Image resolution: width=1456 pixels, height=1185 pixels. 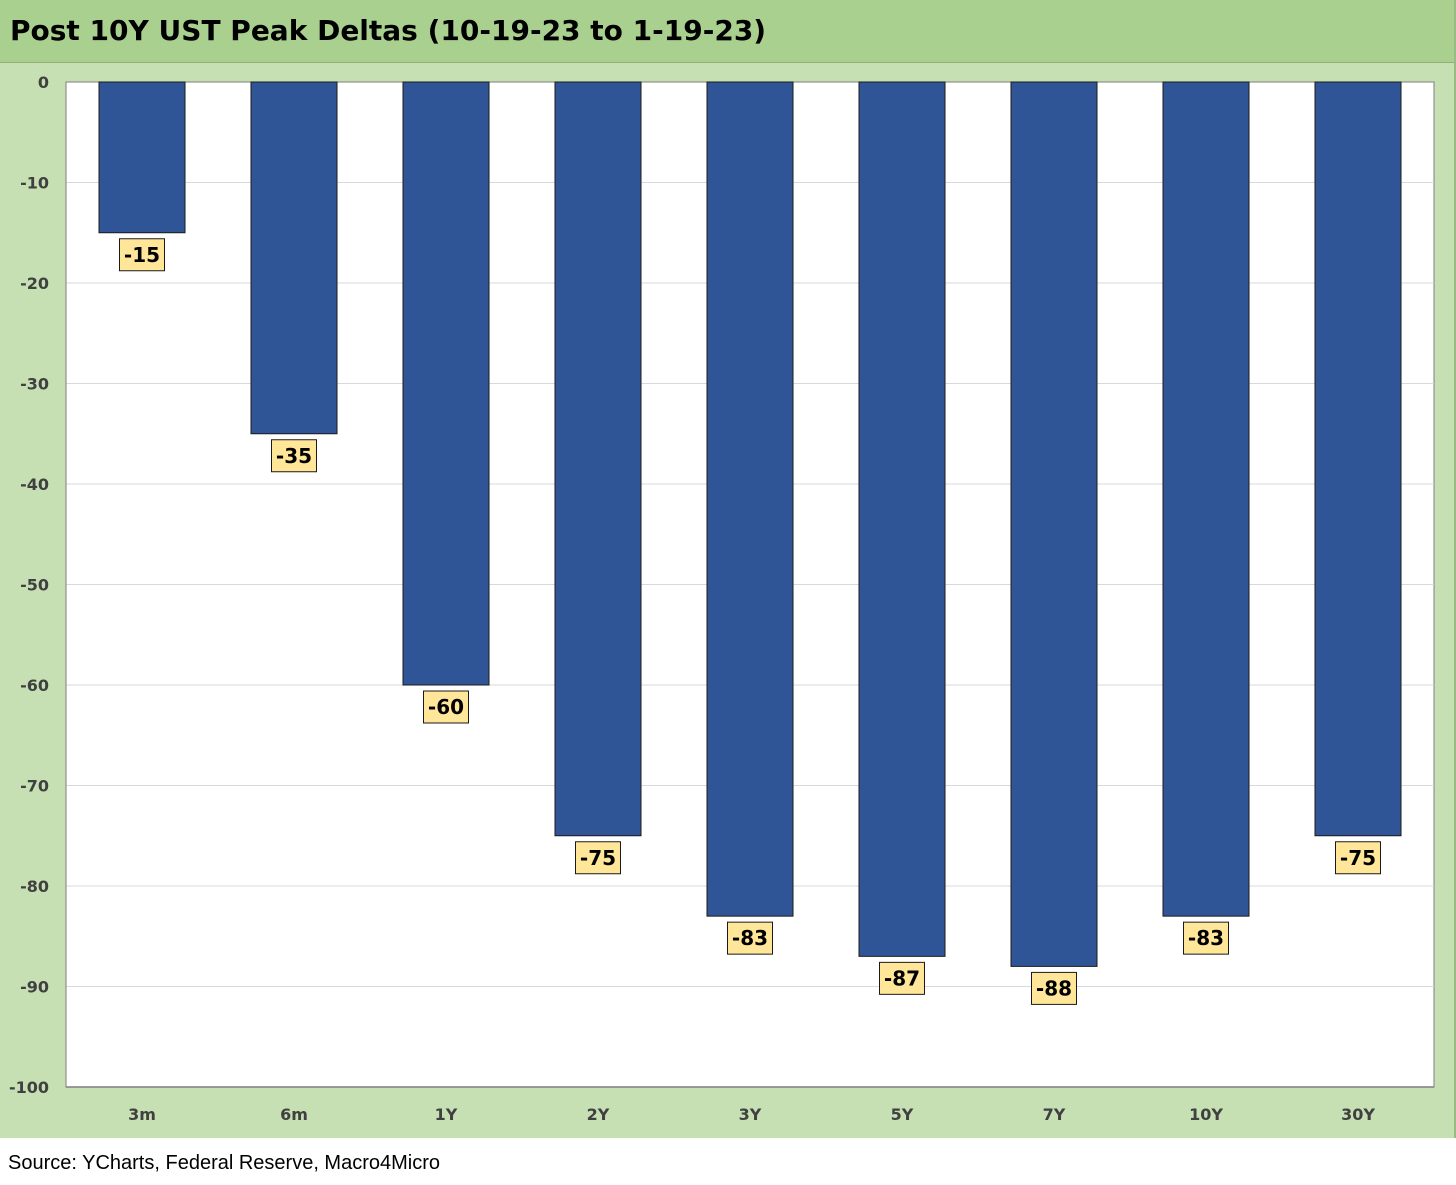 I want to click on data-label-box-2Y, so click(x=598, y=858).